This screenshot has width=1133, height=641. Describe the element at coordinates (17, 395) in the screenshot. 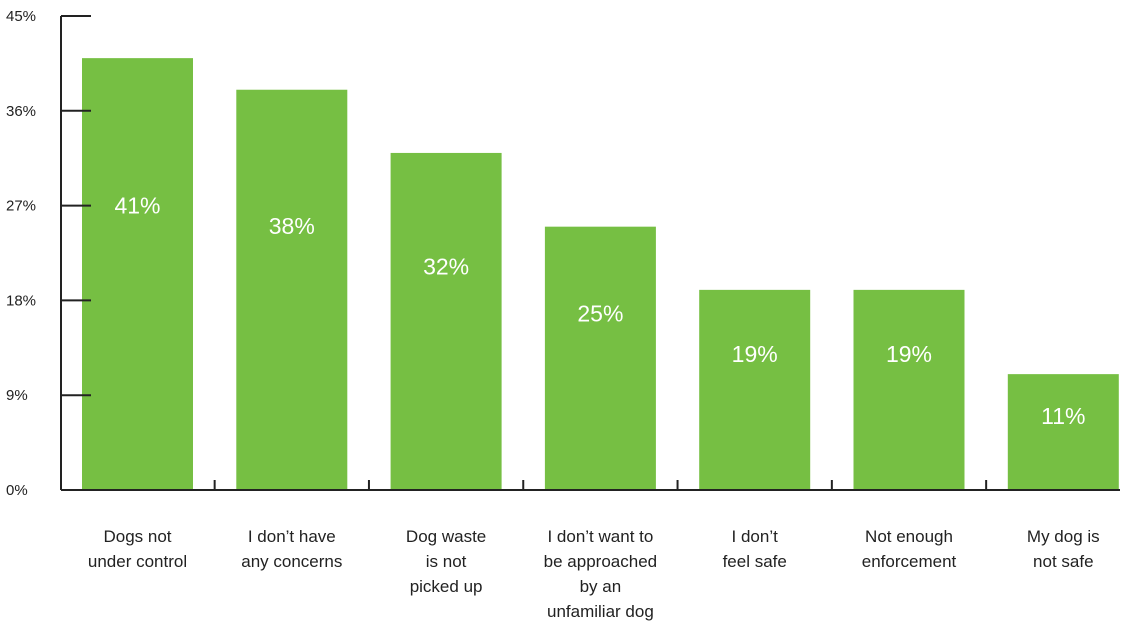

I see `y-tick-label: 9%` at that location.